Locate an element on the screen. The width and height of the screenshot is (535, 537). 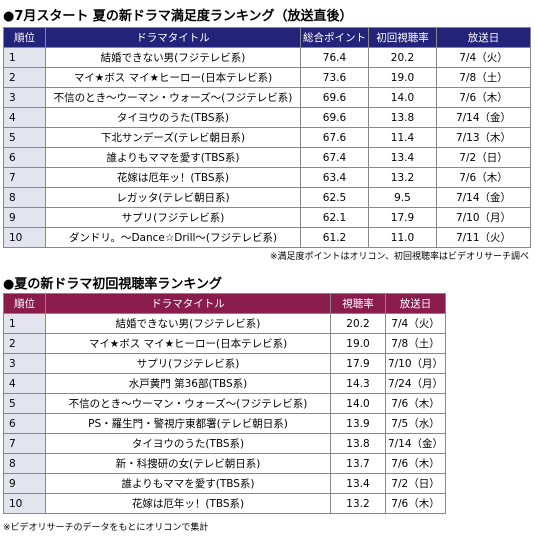
header-row: 順位 ドラマタイトル 視聴率 放送日 is located at coordinates (224, 303).